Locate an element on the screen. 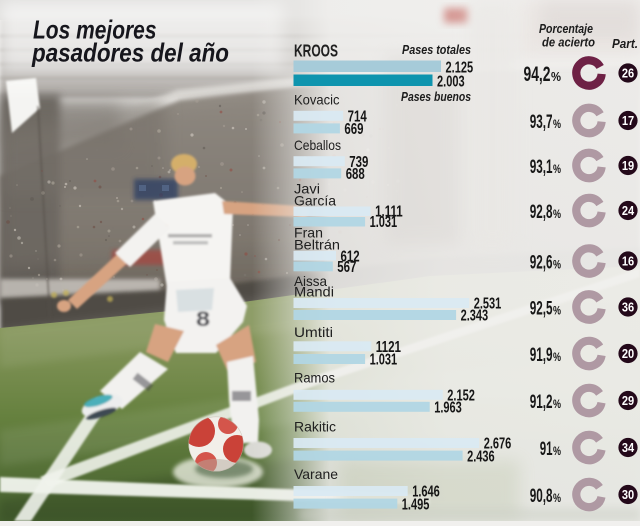 The image size is (640, 526). svg-text: 2.343 is located at coordinates (475, 316).